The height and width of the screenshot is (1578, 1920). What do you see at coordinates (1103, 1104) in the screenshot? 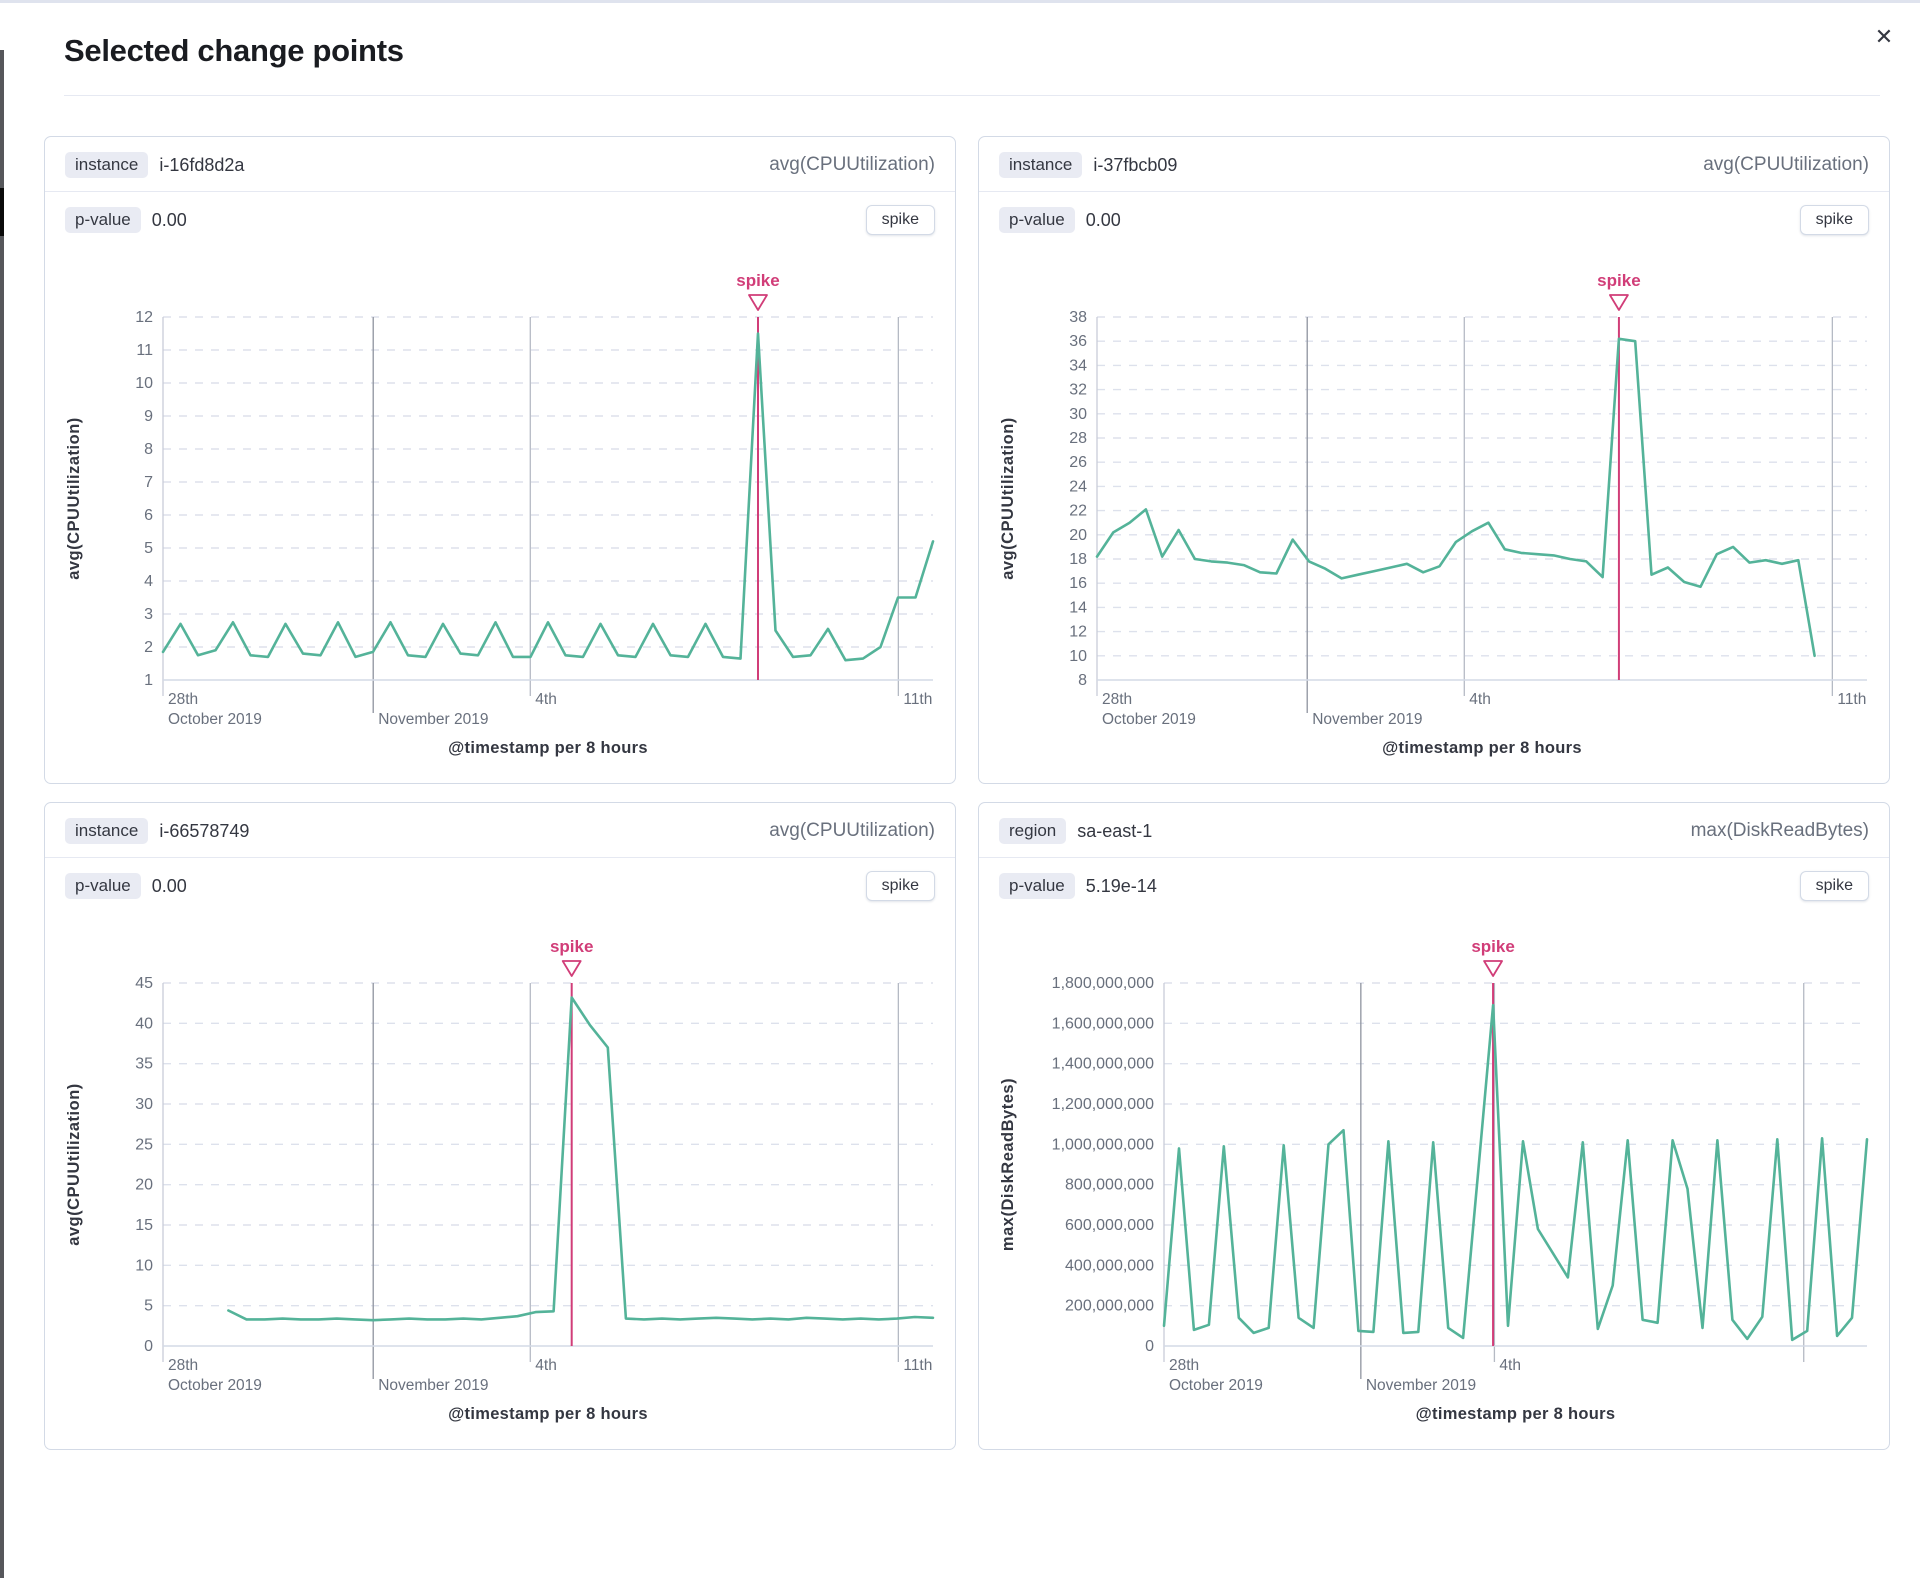
I see `svg-text: 1,200,000,000` at bounding box center [1103, 1104].